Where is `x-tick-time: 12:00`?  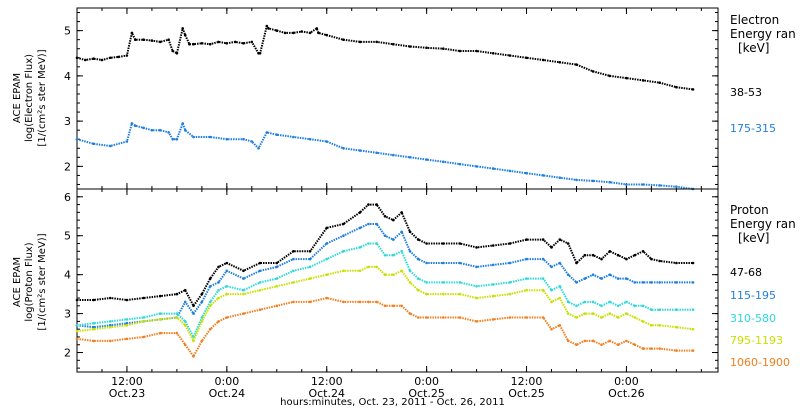
x-tick-time: 12:00 is located at coordinates (327, 381).